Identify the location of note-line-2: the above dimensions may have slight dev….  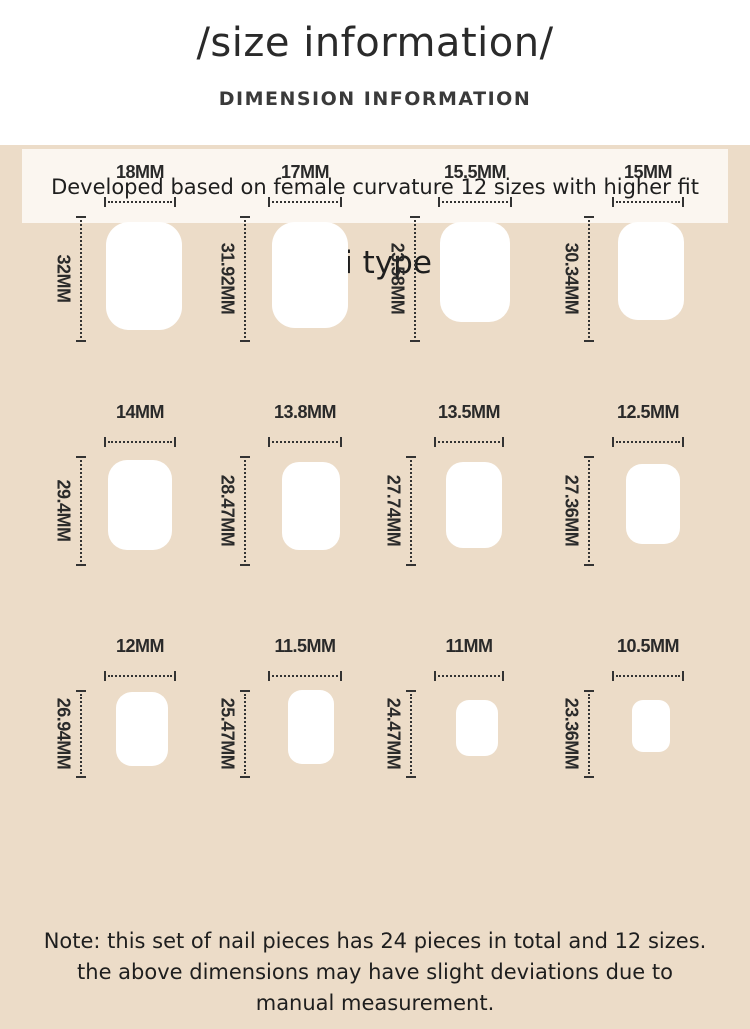
(375, 972).